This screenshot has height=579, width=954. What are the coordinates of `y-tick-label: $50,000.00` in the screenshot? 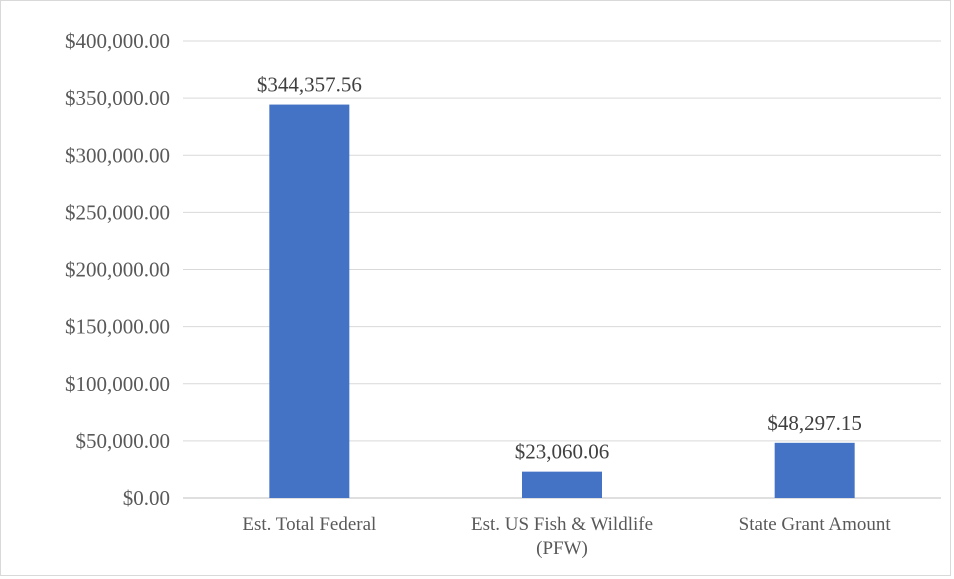 It's located at (123, 441).